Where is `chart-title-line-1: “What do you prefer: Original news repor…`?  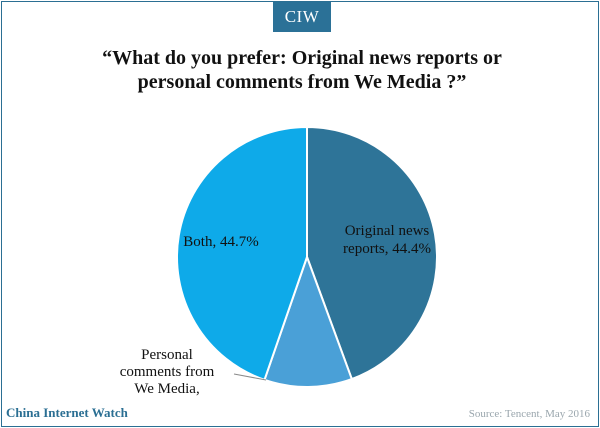 chart-title-line-1: “What do you prefer: Original news repor… is located at coordinates (302, 58).